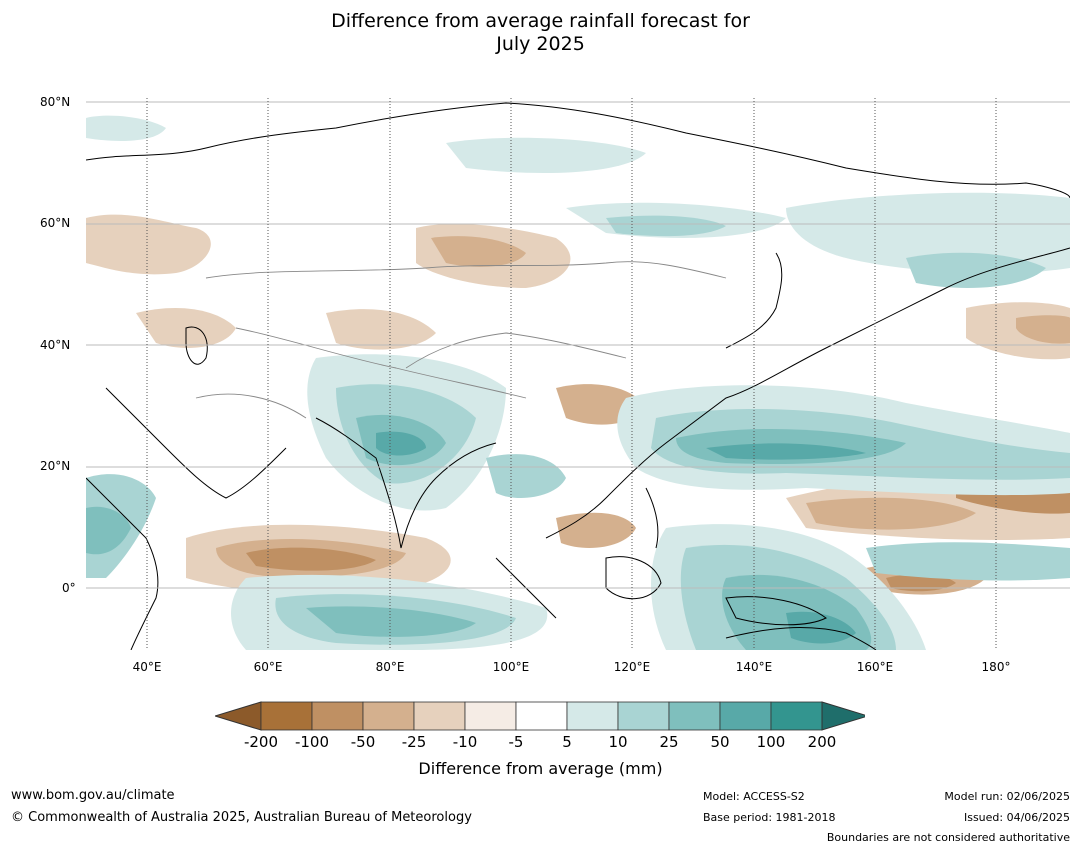 The image size is (1081, 850). What do you see at coordinates (769, 817) in the screenshot?
I see `footer-base-period: Base period: 1981-2018` at bounding box center [769, 817].